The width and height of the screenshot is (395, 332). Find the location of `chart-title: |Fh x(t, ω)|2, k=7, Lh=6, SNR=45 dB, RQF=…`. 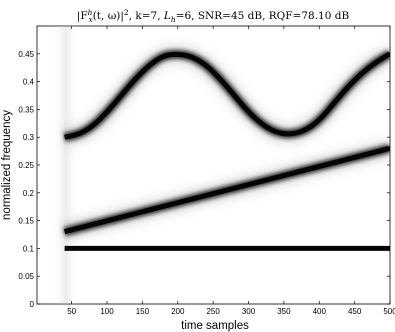

chart-title: |Fh x(t, ω)|2, k=7, Lh=6, SNR=45 dB, RQF=… is located at coordinates (213, 16).